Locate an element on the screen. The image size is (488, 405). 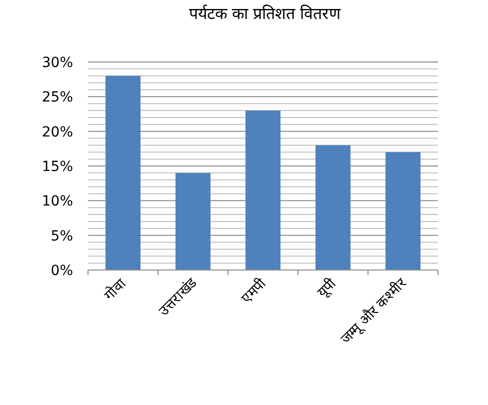
x-tick-label: यूपी is located at coordinates (327, 287).